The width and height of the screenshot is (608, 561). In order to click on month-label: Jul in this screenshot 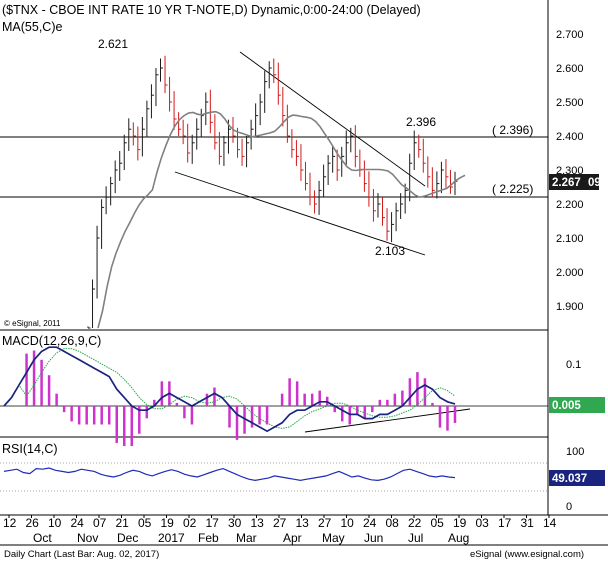, I will do `click(415, 538)`.